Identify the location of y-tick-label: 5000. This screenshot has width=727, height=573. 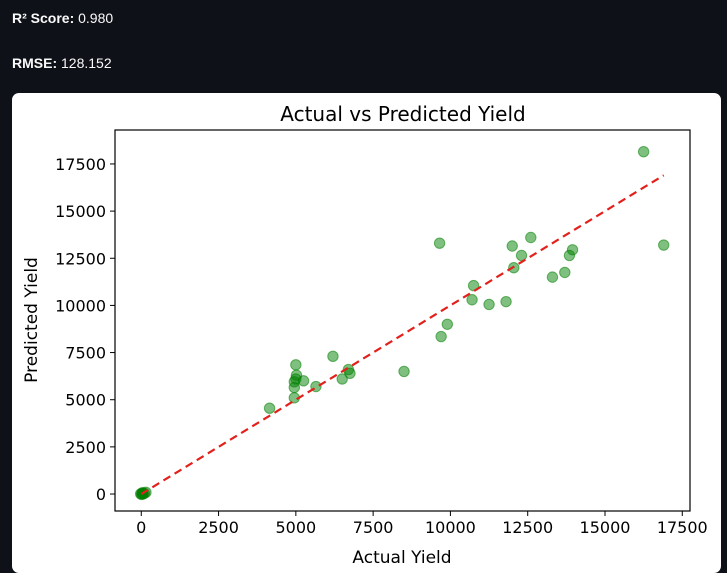
(85, 400).